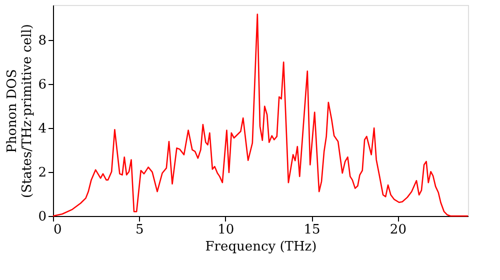 The image size is (500, 280). Describe the element at coordinates (42, 173) in the screenshot. I see `y-tick-label: 2` at that location.